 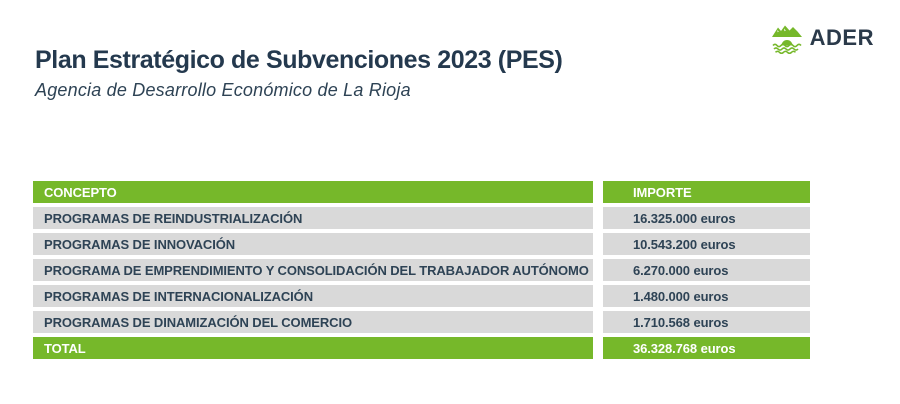 I want to click on ader-logo: ADER, so click(x=822, y=38).